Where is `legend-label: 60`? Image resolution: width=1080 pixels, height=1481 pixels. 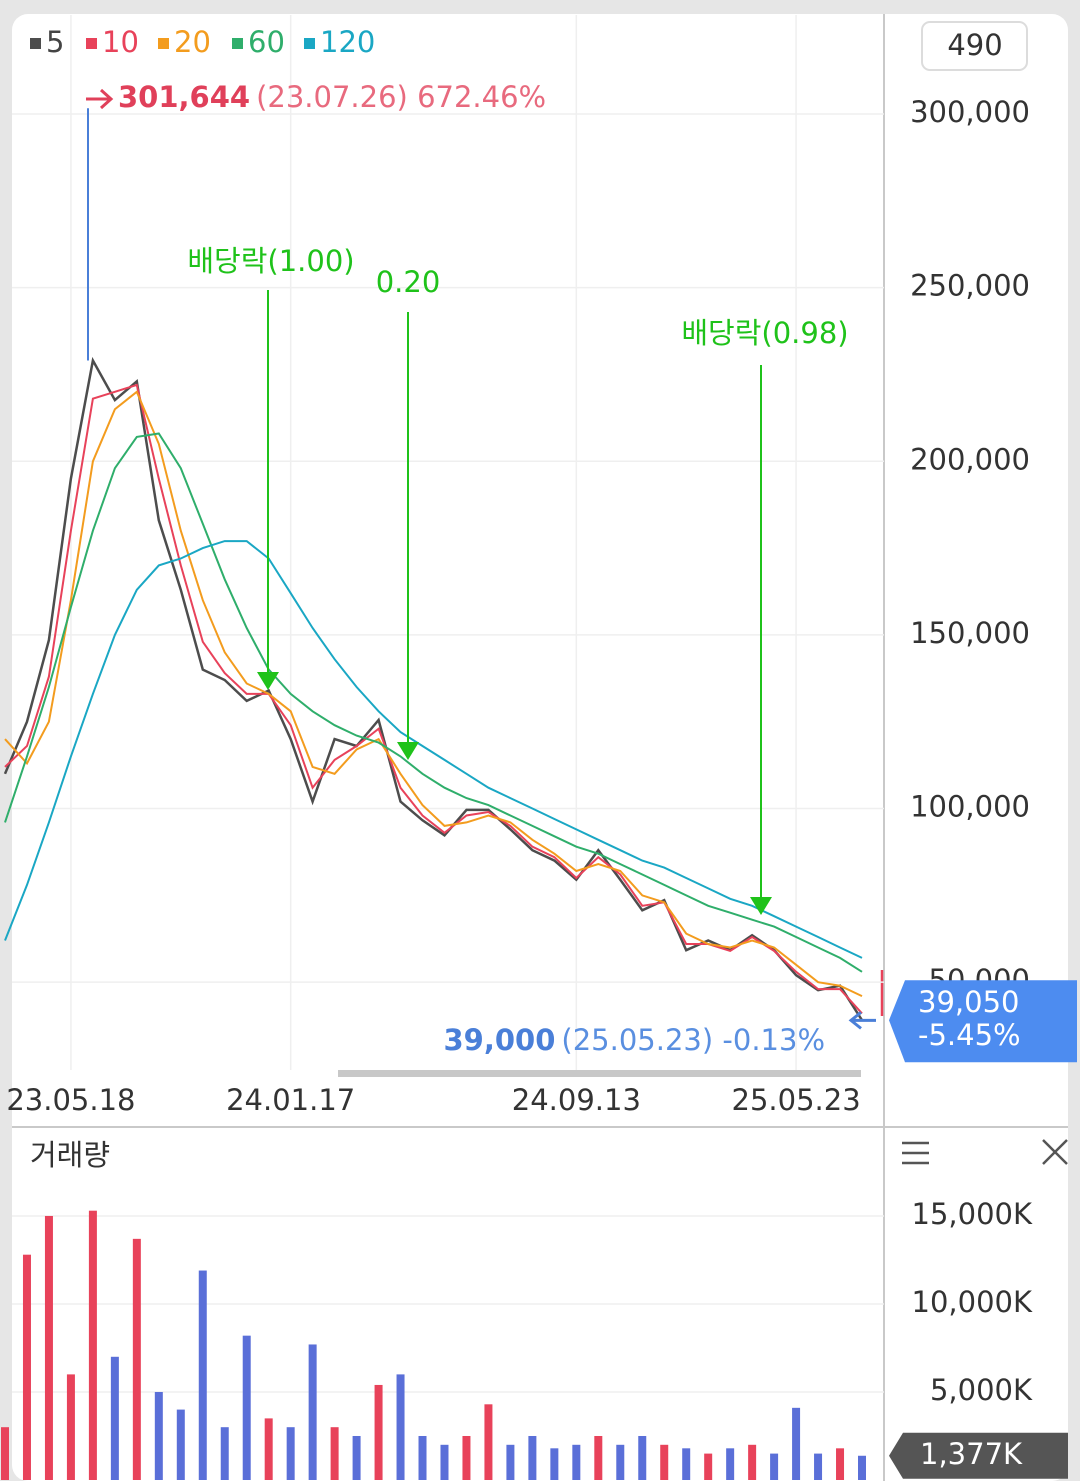 legend-label: 60 is located at coordinates (266, 42).